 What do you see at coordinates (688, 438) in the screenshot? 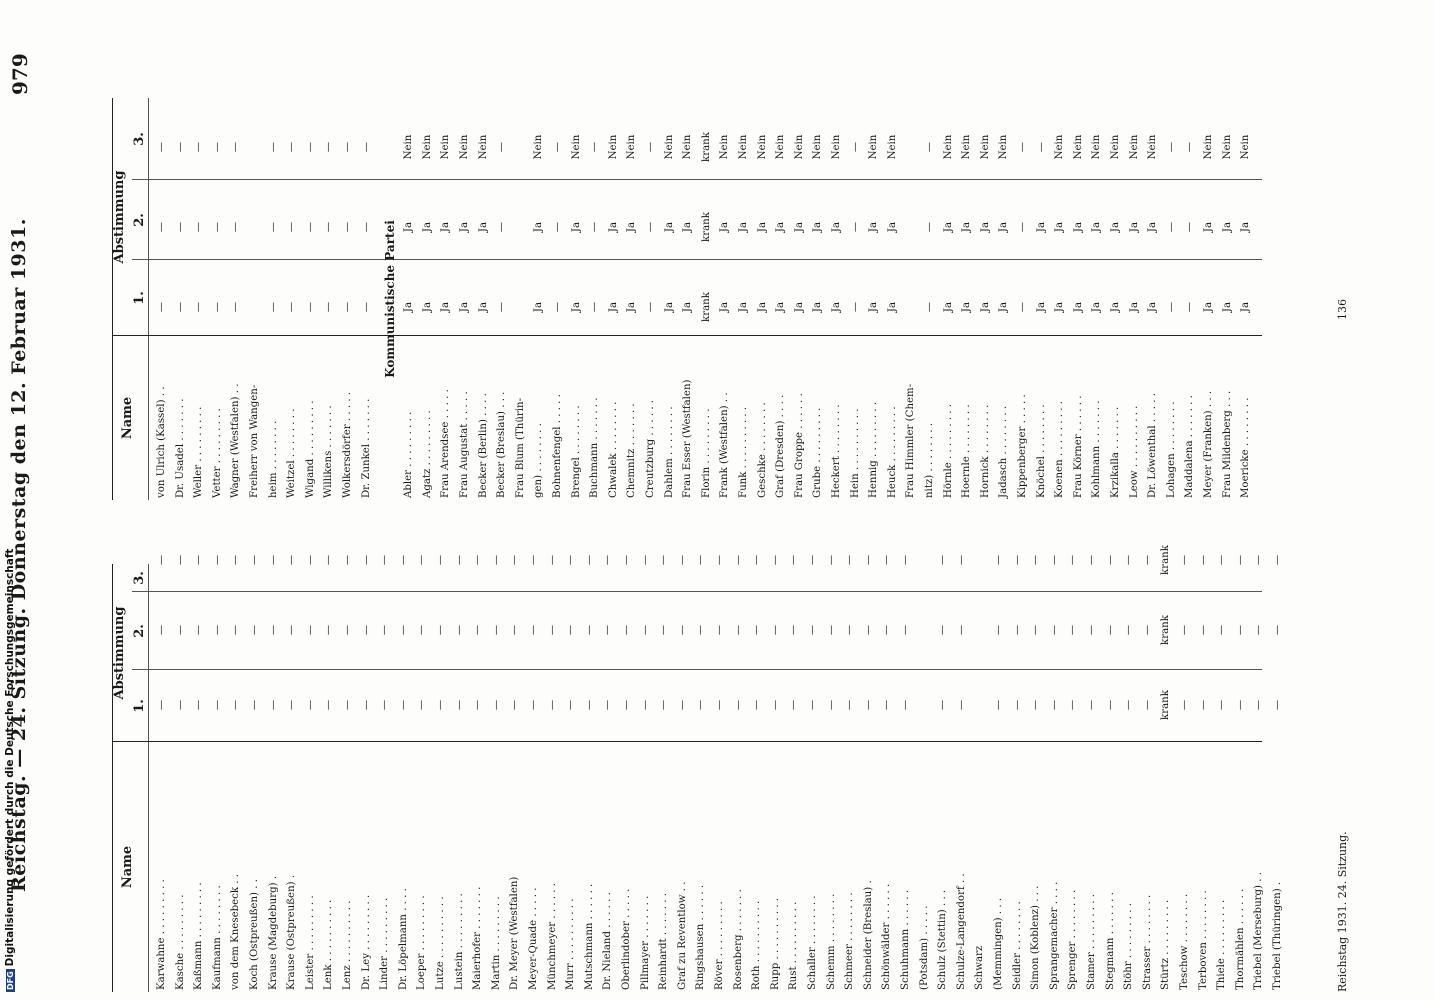
I see `member-name: Frau Esser (Westfalen)` at bounding box center [688, 438].